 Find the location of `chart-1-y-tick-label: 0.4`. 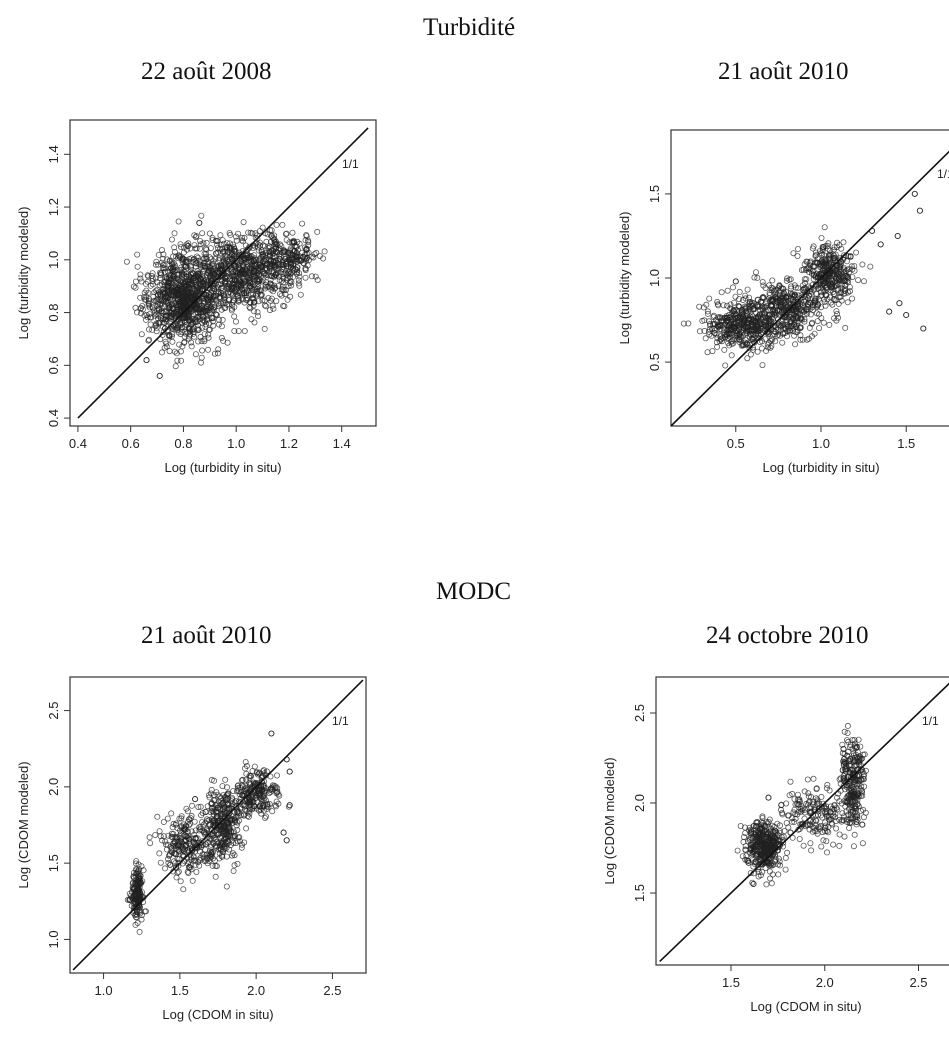

chart-1-y-tick-label: 0.4 is located at coordinates (53, 418).